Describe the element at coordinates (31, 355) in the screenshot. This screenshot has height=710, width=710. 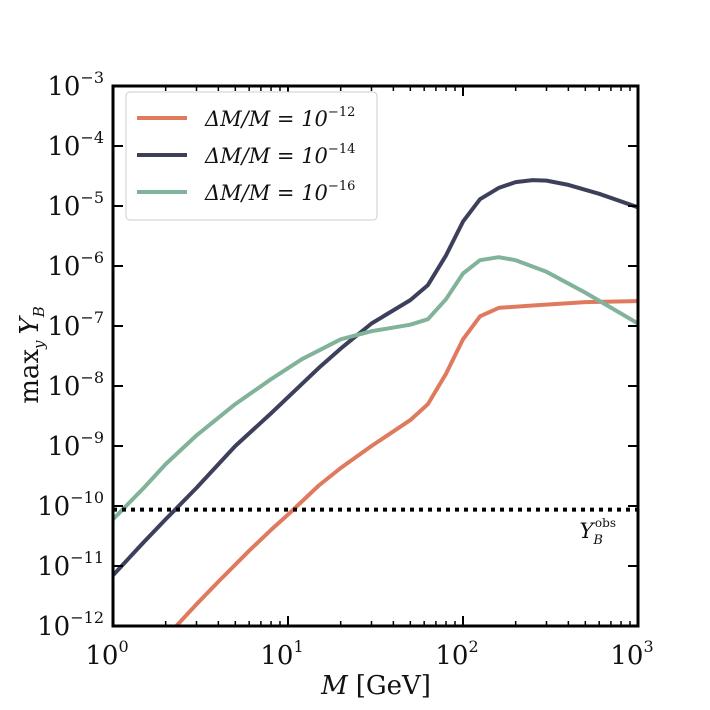
I see `y-axis-label: maxyYB` at that location.